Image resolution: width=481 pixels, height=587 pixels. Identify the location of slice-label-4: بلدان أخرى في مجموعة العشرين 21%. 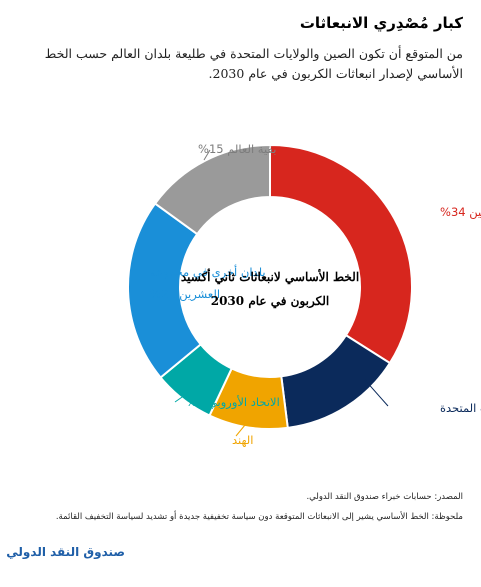
(208, 283).